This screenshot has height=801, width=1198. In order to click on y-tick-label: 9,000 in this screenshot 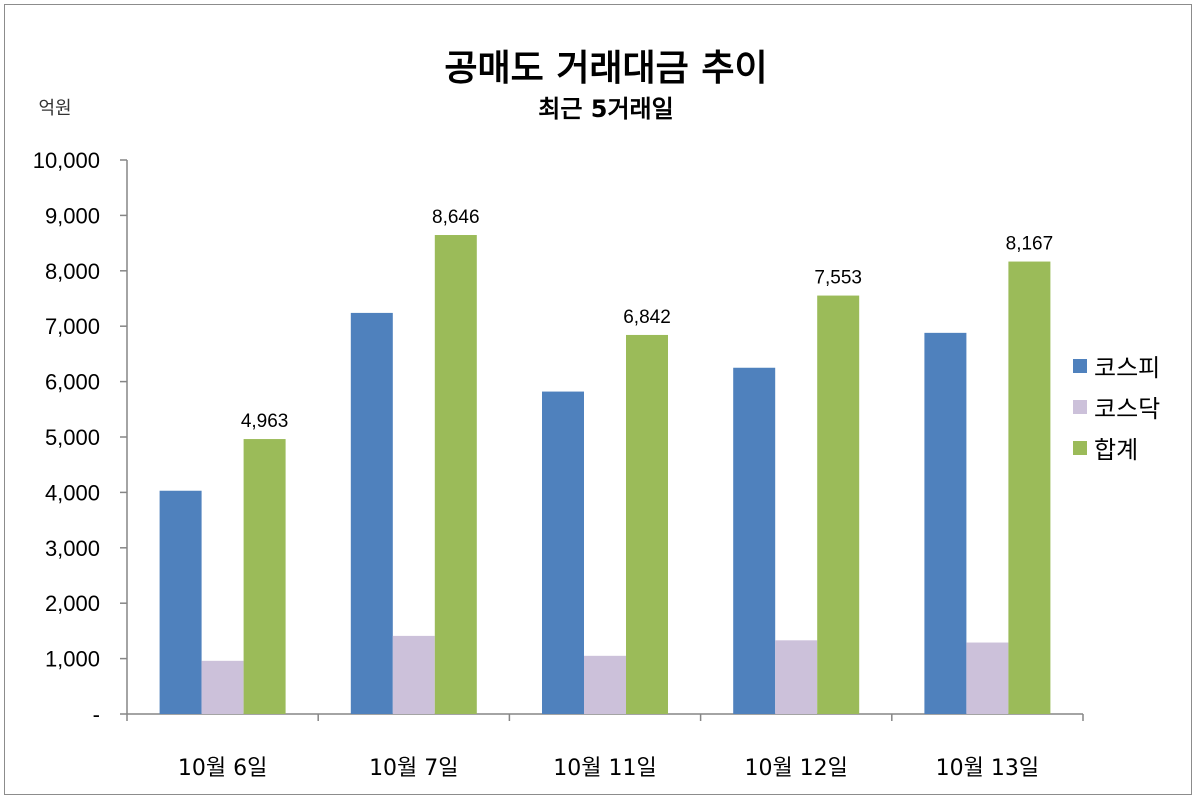, I will do `click(72, 215)`.